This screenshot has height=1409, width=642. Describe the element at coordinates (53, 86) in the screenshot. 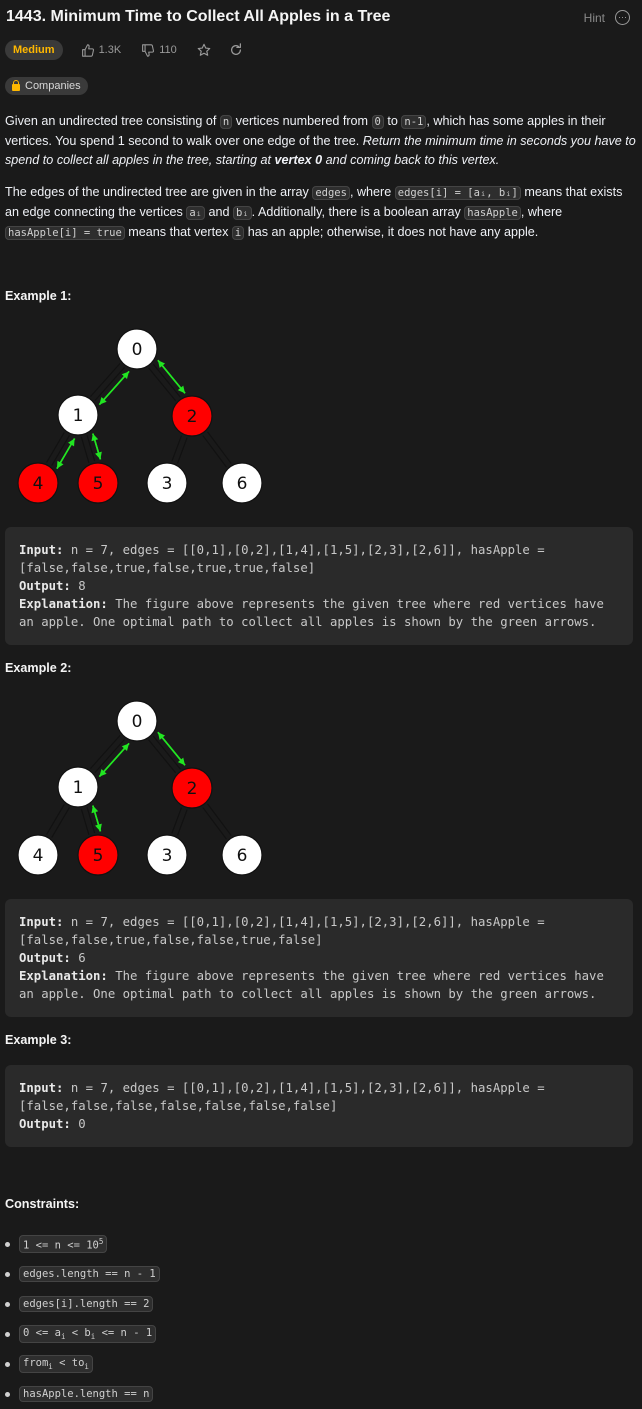

I see `companies-label: Companies` at that location.